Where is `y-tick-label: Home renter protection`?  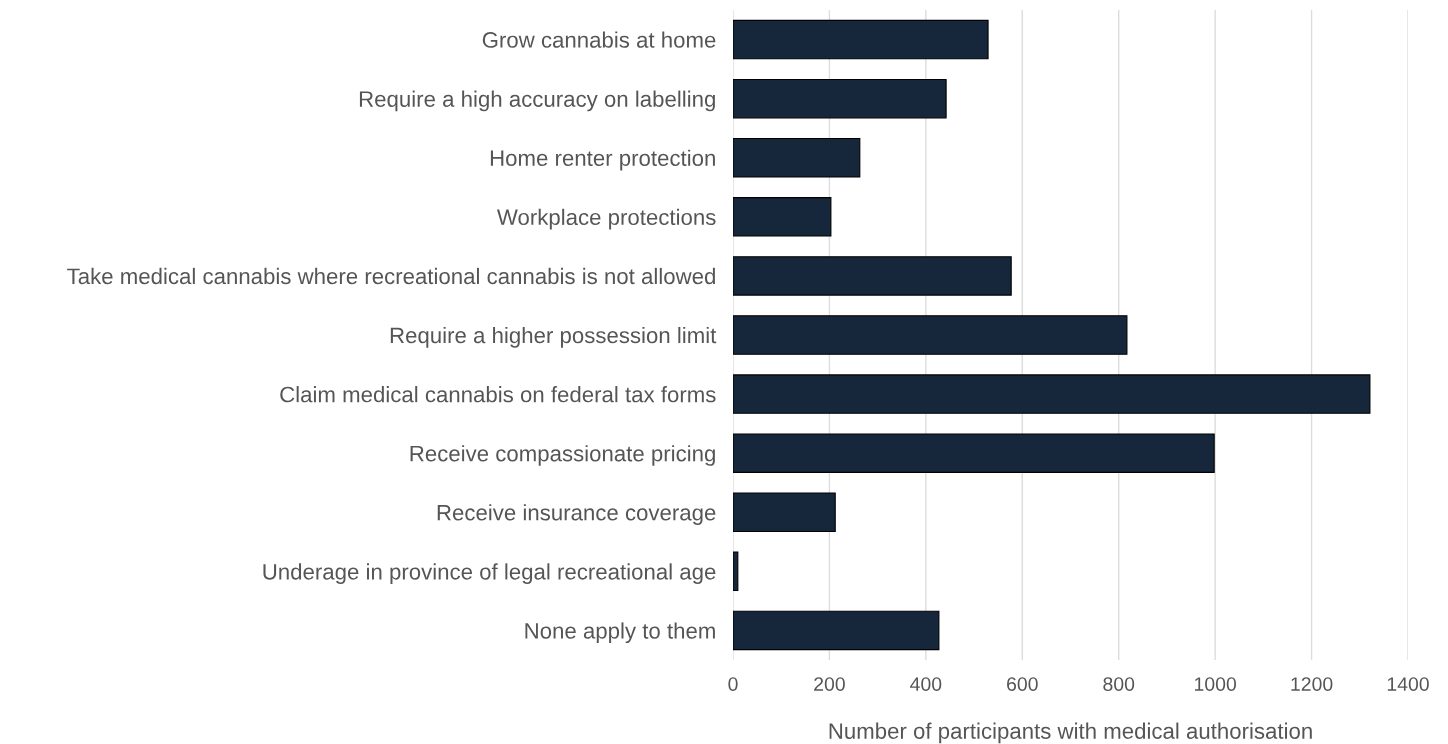 y-tick-label: Home renter protection is located at coordinates (602, 160).